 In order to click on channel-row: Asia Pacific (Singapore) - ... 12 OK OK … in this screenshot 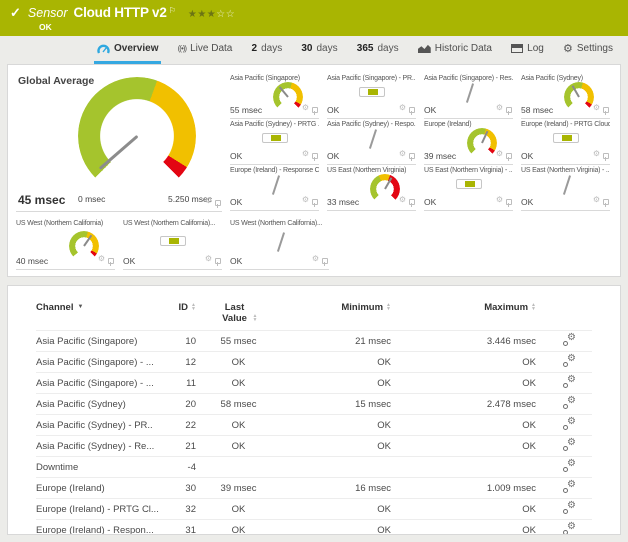, I will do `click(314, 362)`.